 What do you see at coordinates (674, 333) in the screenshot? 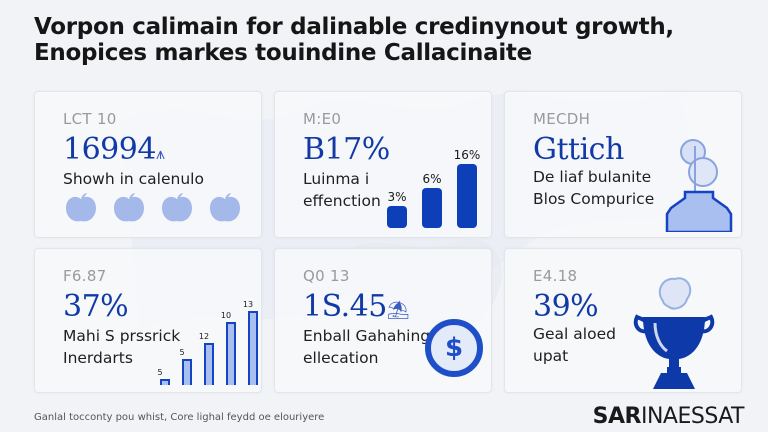
I see `trophy-icon` at bounding box center [674, 333].